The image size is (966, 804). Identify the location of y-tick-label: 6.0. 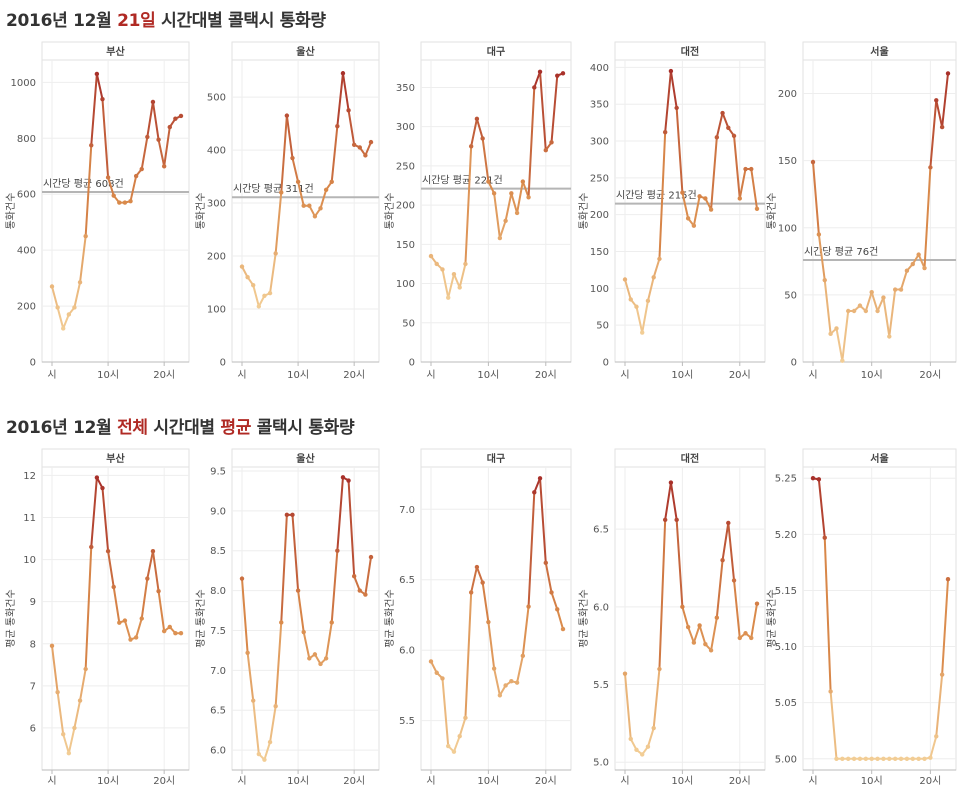
(601, 607).